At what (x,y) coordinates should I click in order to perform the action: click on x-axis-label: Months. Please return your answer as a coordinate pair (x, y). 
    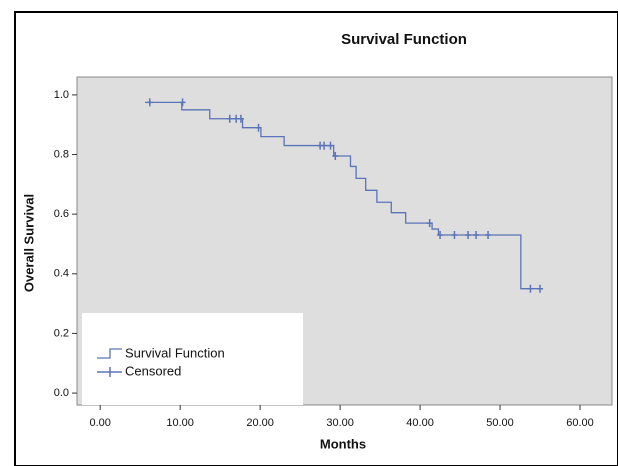
    Looking at the image, I should click on (343, 443).